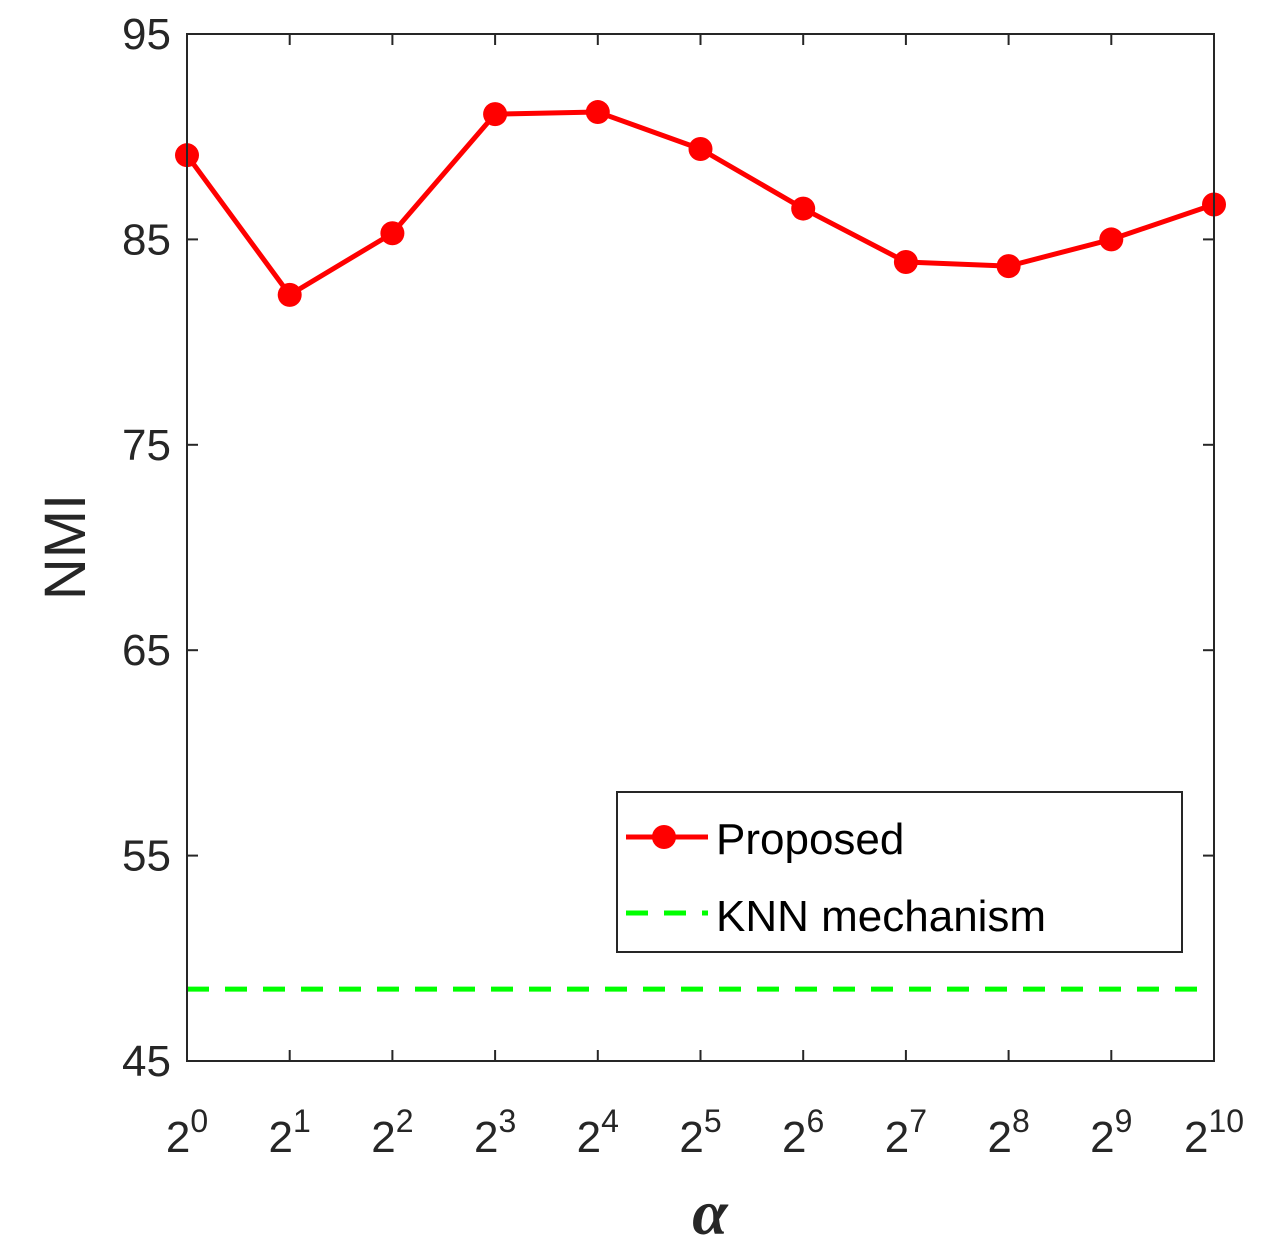  I want to click on x-tick-label: 21, so click(290, 1132).